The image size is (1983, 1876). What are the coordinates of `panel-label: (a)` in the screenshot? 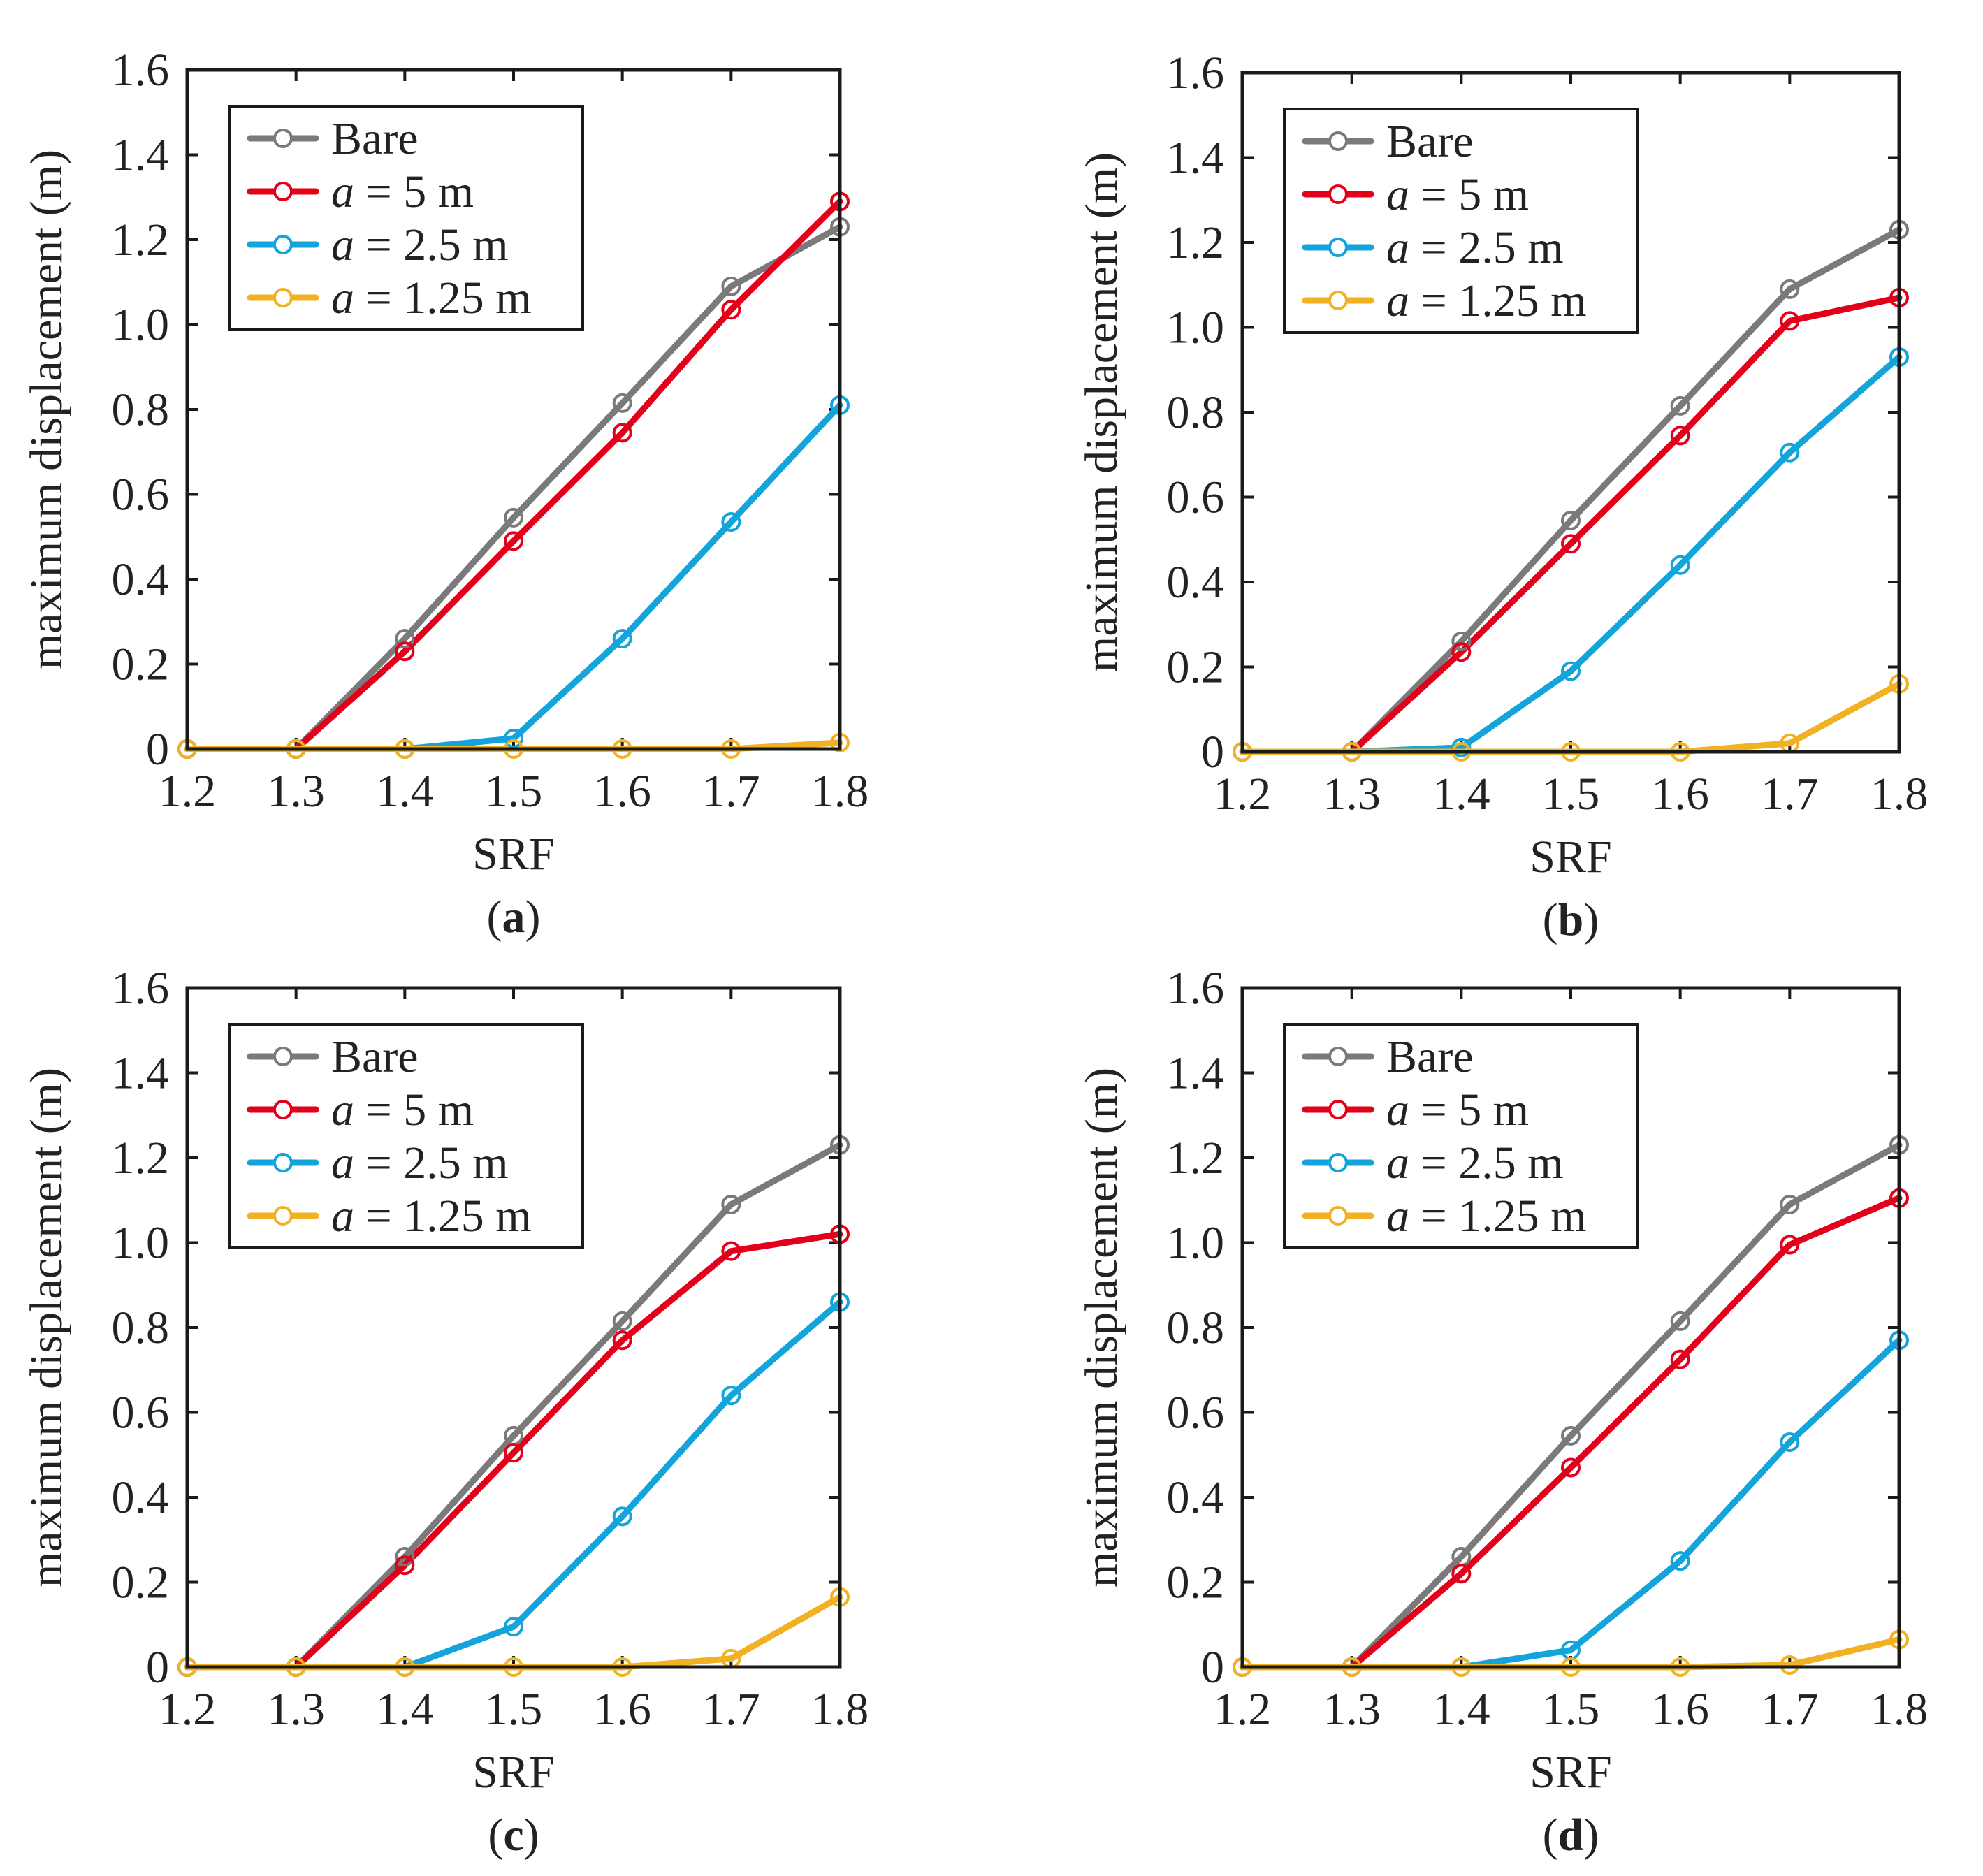 It's located at (514, 918).